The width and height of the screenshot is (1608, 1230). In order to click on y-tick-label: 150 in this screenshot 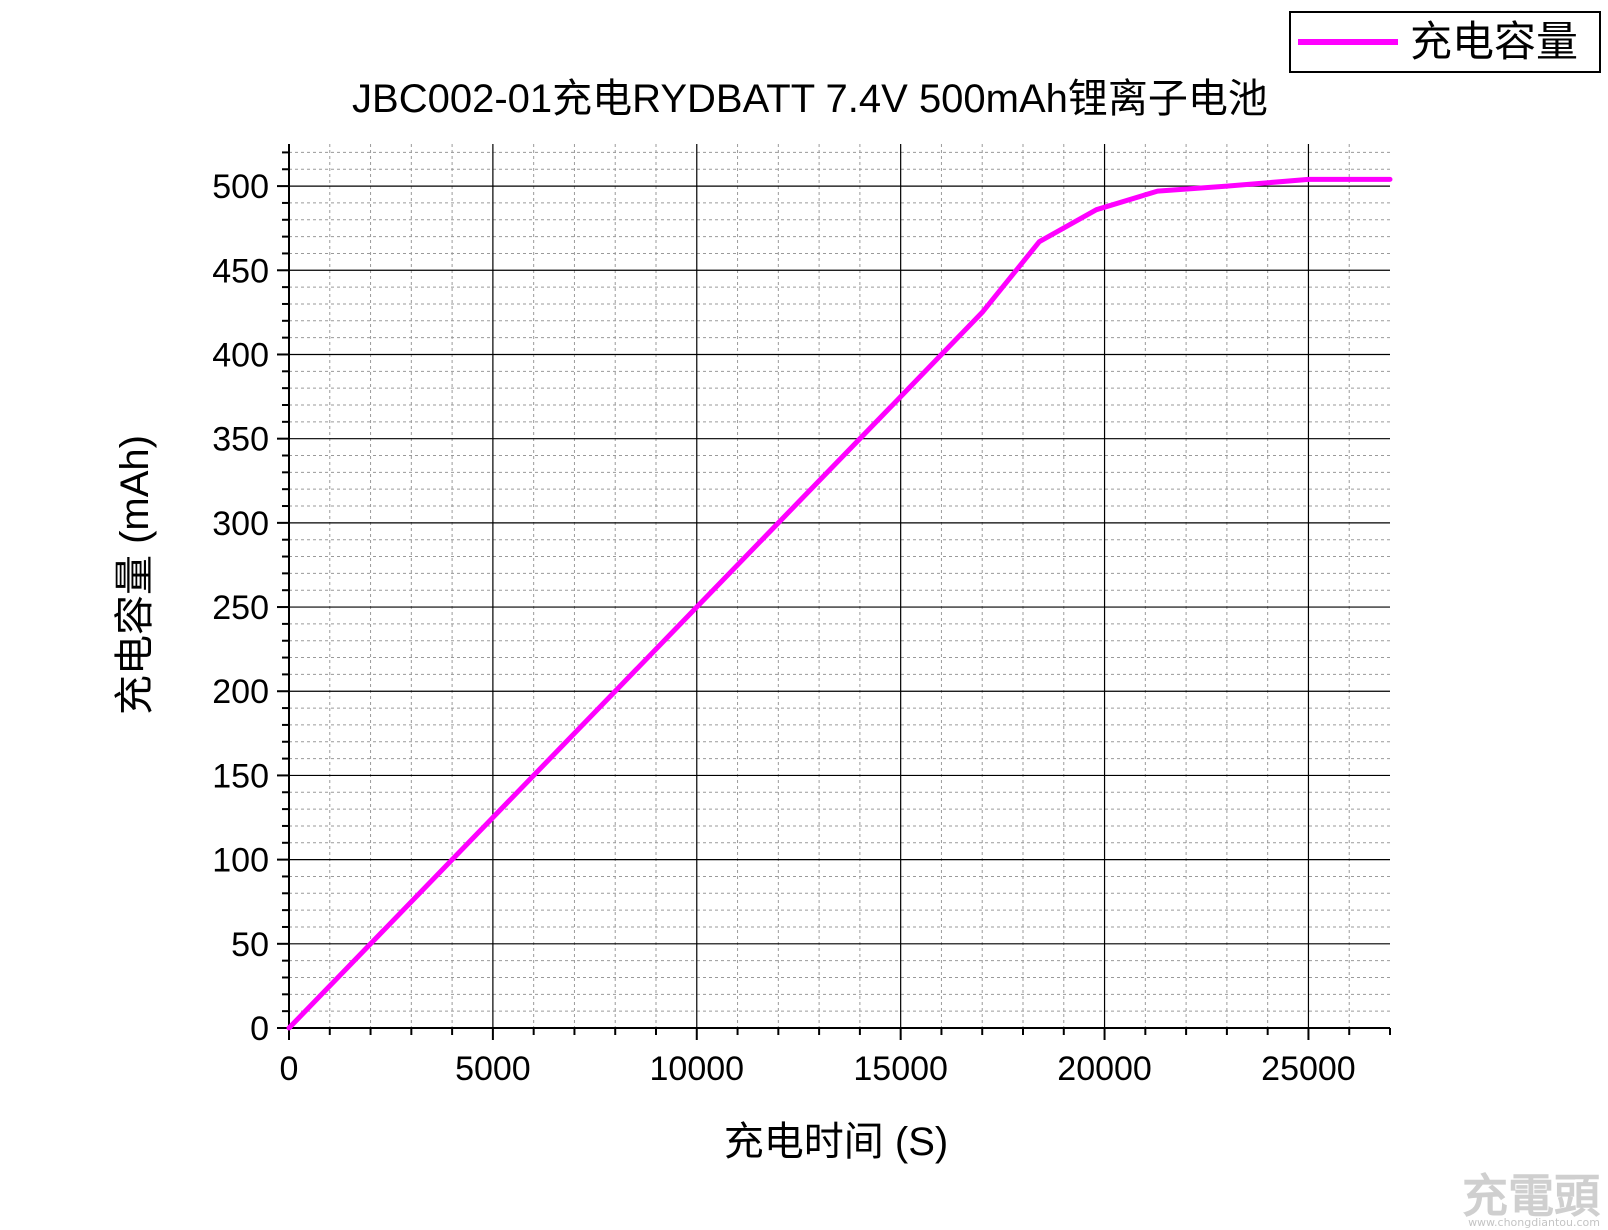, I will do `click(240, 776)`.